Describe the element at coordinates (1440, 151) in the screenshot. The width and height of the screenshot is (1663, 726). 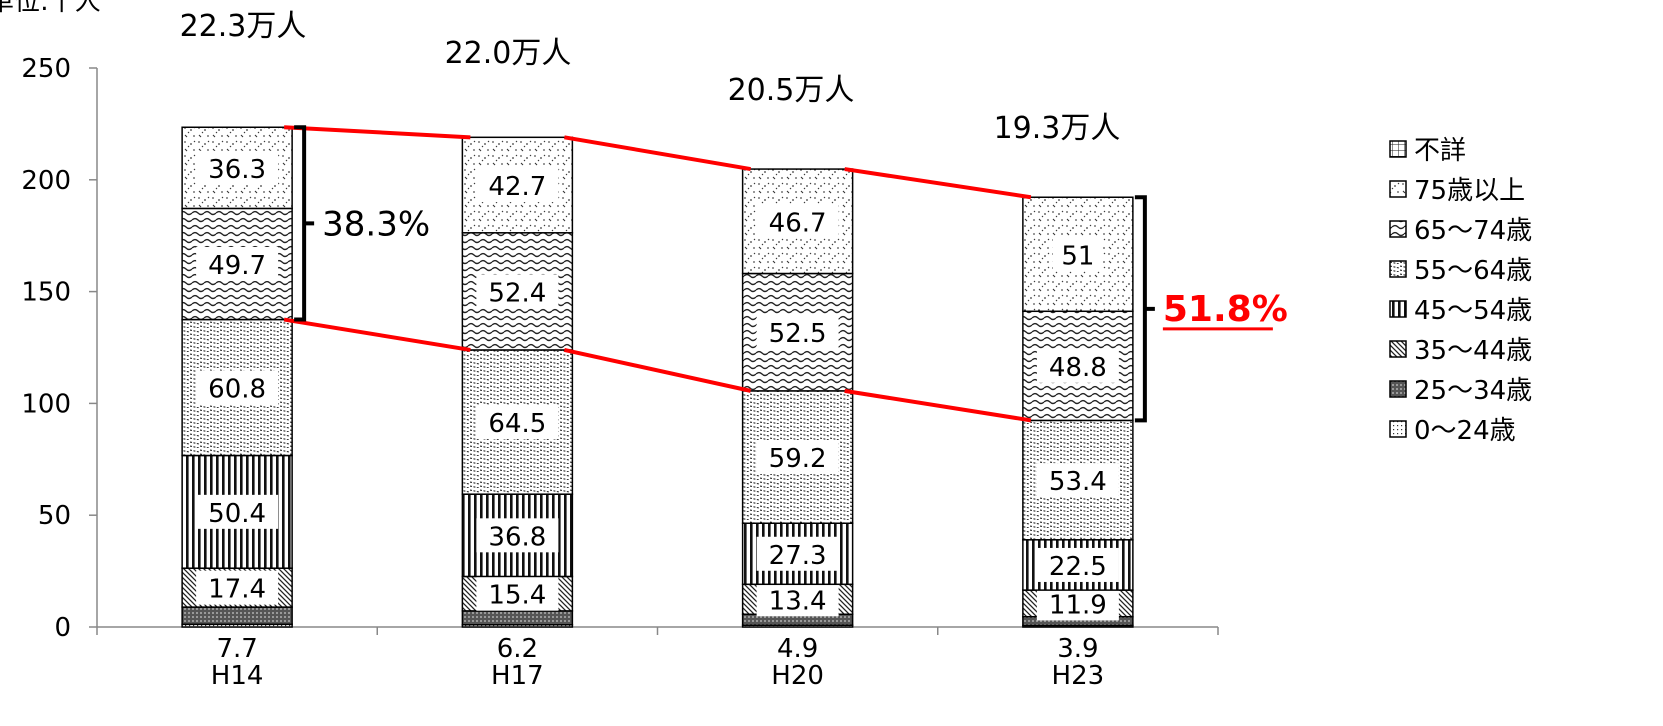
I see `legend-label: 不詳` at that location.